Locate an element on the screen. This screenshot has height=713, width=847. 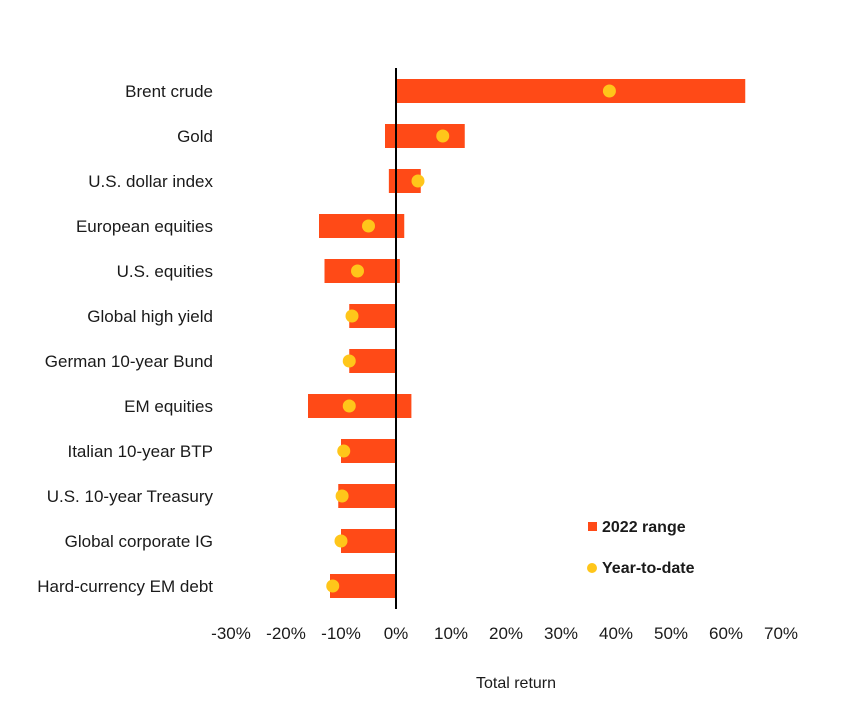
category-label: U.S. dollar index is located at coordinates (150, 181).